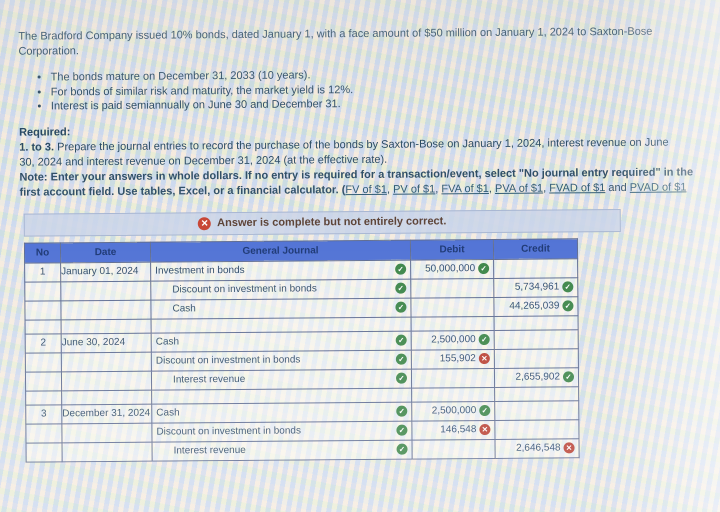 This screenshot has width=720, height=512. I want to click on debit-amount: 2,500,000, so click(453, 340).